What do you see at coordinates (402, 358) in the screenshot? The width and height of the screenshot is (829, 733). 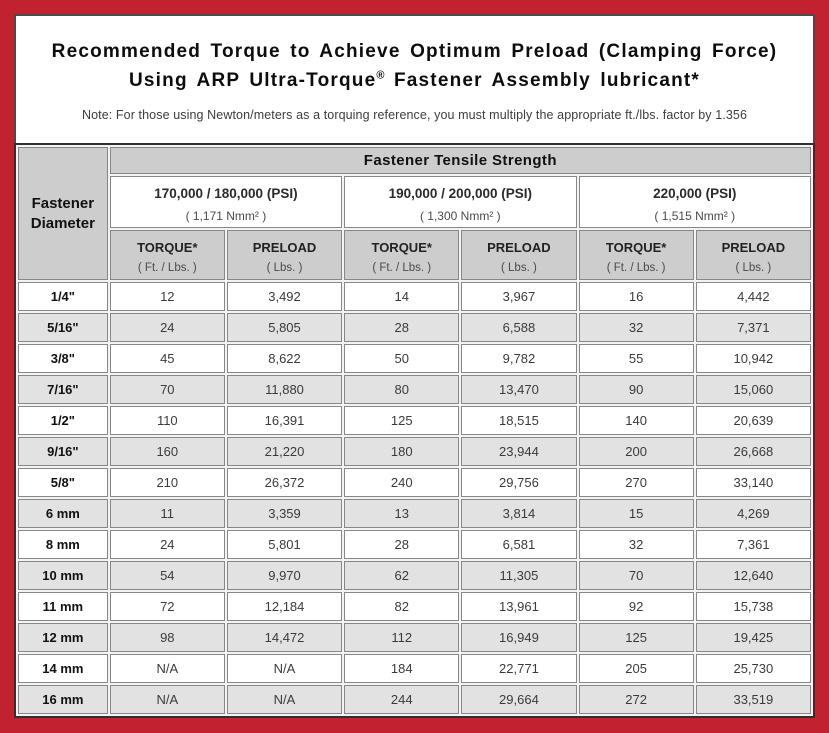 I see `torque-value-cell: 50` at bounding box center [402, 358].